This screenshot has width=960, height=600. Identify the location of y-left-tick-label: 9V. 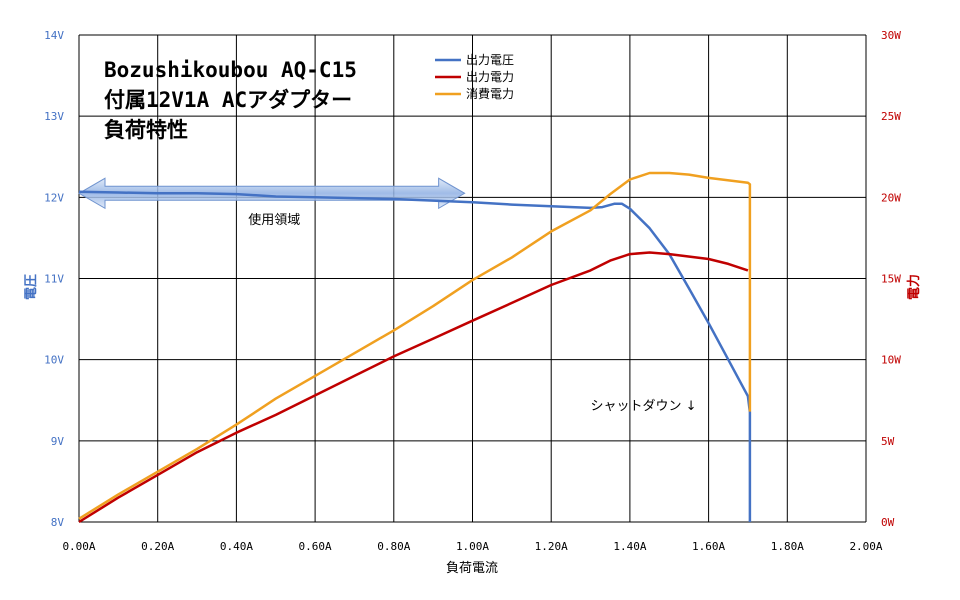
(58, 441).